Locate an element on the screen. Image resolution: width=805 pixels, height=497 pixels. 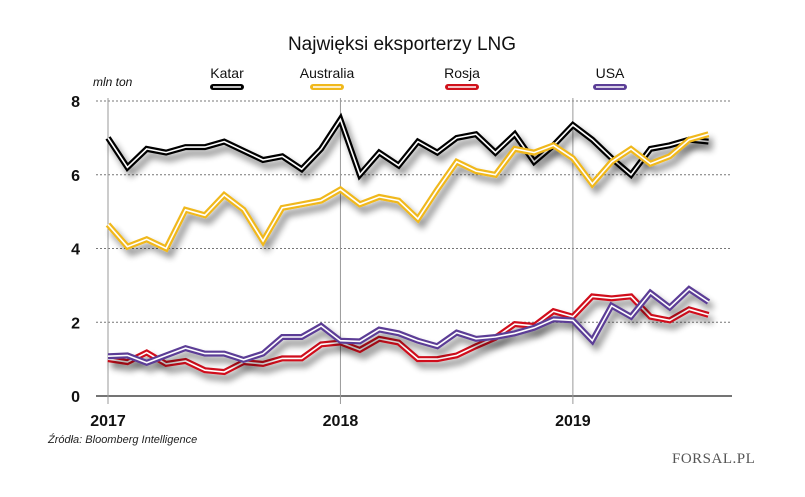
y-tick-label: 4 is located at coordinates (75, 250).